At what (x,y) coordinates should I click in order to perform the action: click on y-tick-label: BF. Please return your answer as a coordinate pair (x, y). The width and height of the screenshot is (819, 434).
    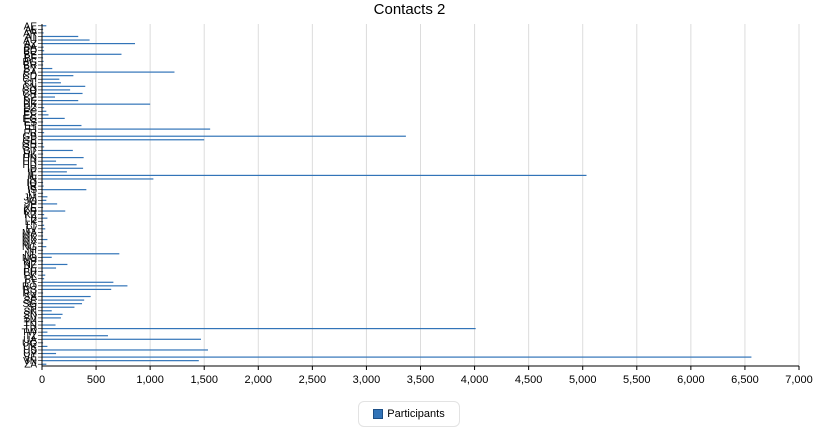
    Looking at the image, I should click on (30, 58).